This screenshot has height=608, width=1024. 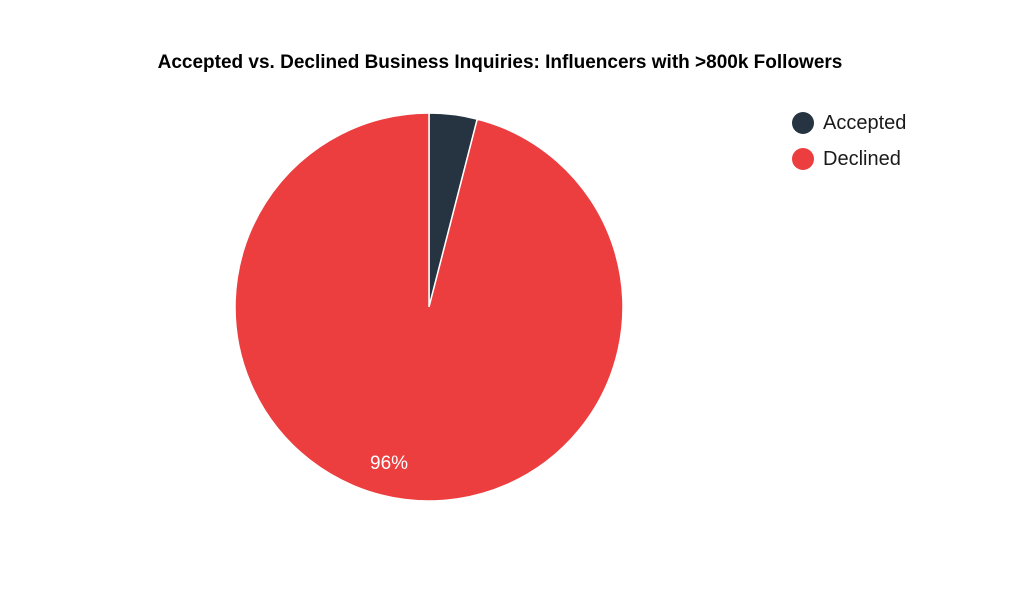 I want to click on legend-item-declined: Declined, so click(x=849, y=159).